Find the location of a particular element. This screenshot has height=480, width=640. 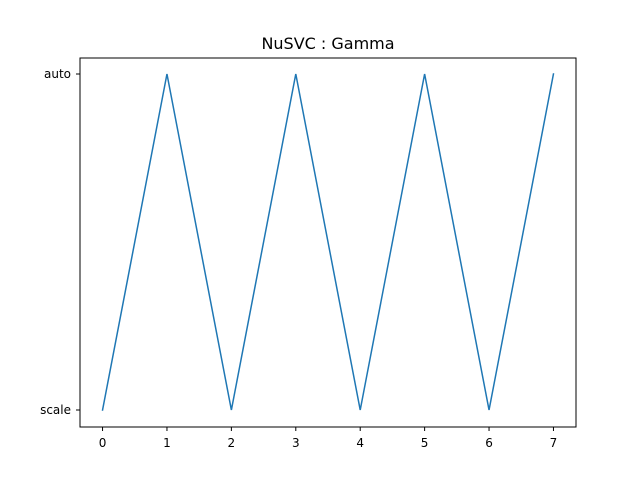

x-tick-label: 7 is located at coordinates (554, 443).